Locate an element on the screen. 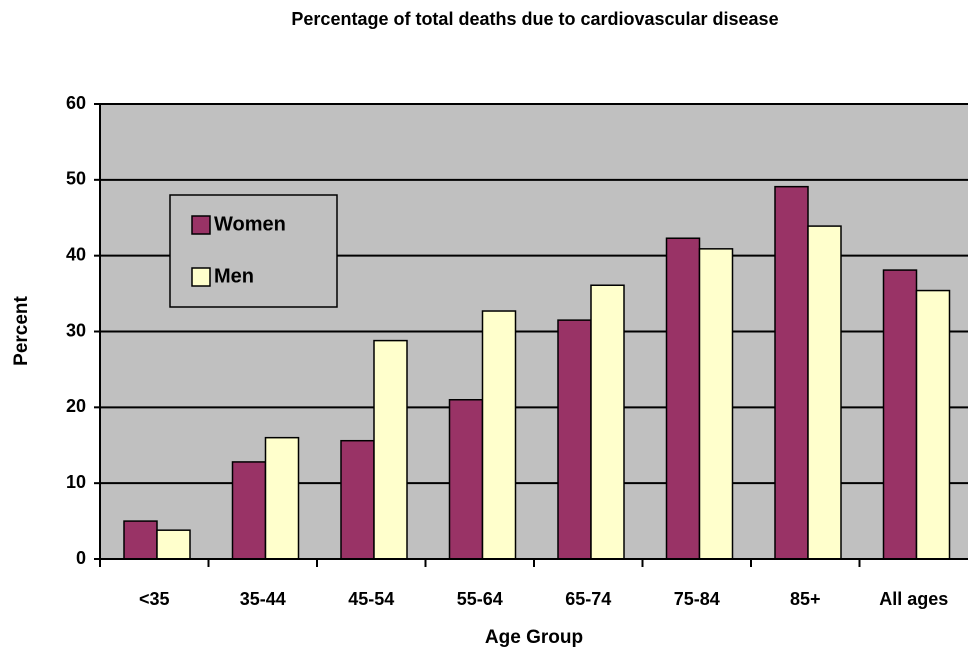 The image size is (968, 654). y-tick-label: 0 is located at coordinates (81, 558).